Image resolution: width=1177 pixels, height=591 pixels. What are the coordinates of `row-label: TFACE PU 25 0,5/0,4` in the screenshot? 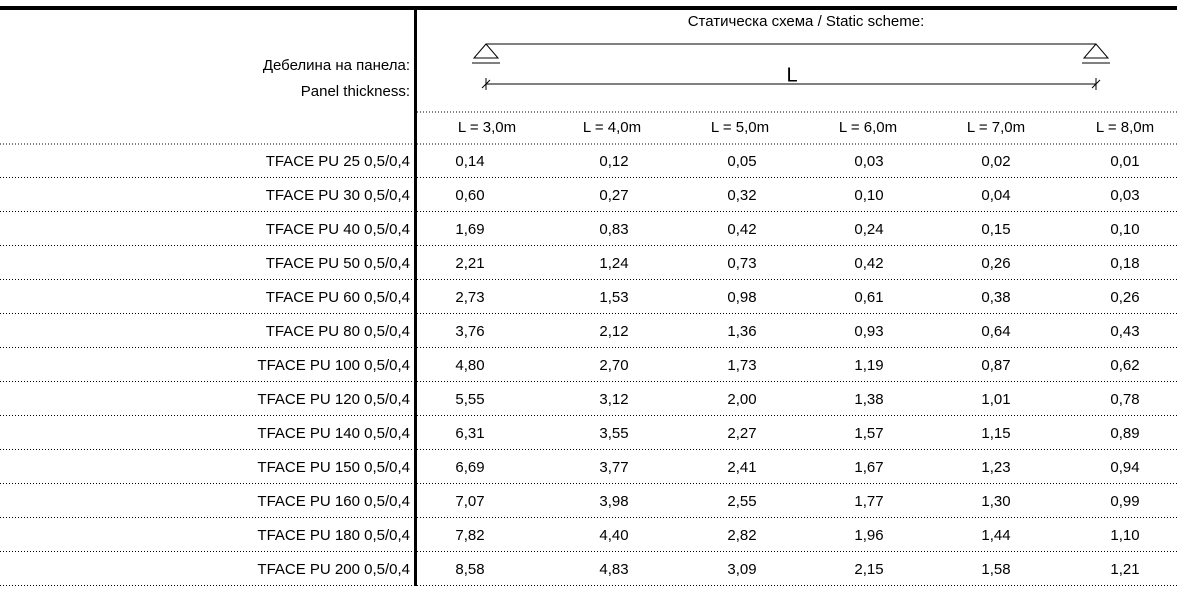 It's located at (338, 161).